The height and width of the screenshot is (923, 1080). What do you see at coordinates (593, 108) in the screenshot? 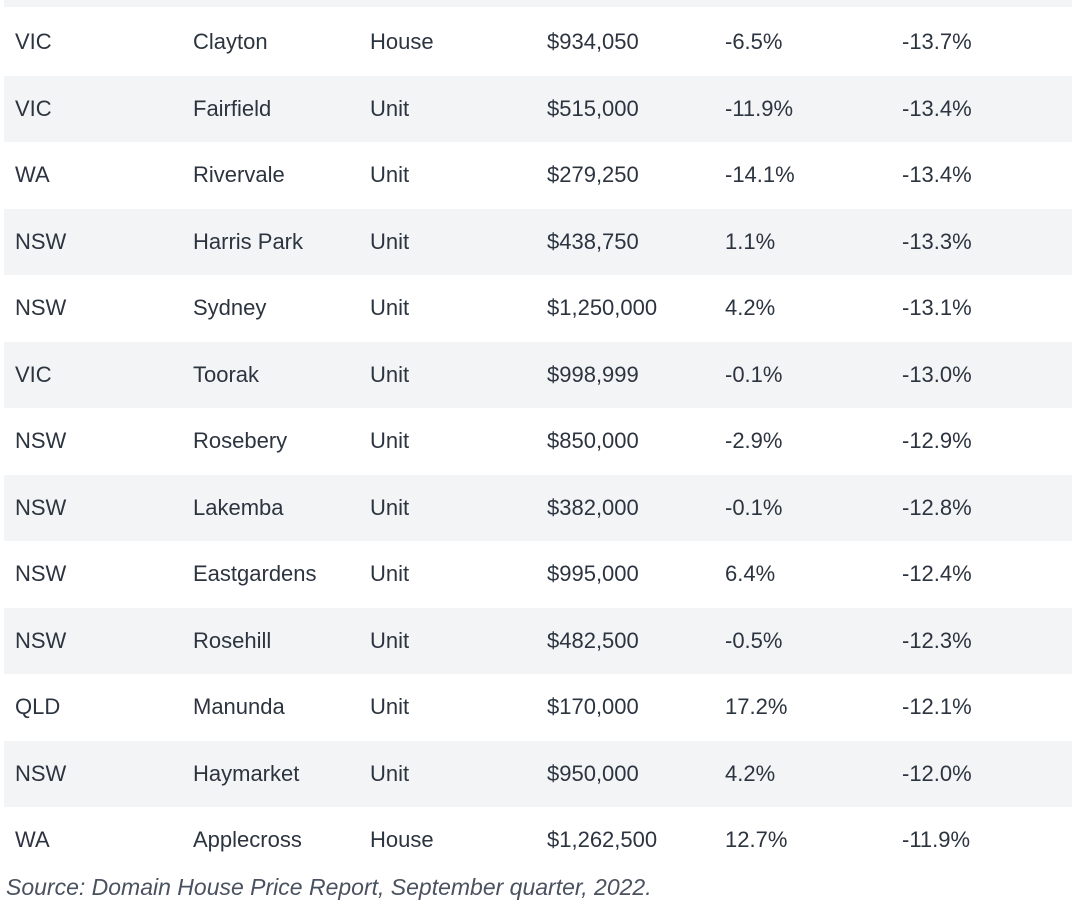
I see `median-price-cell: $515,000` at bounding box center [593, 108].